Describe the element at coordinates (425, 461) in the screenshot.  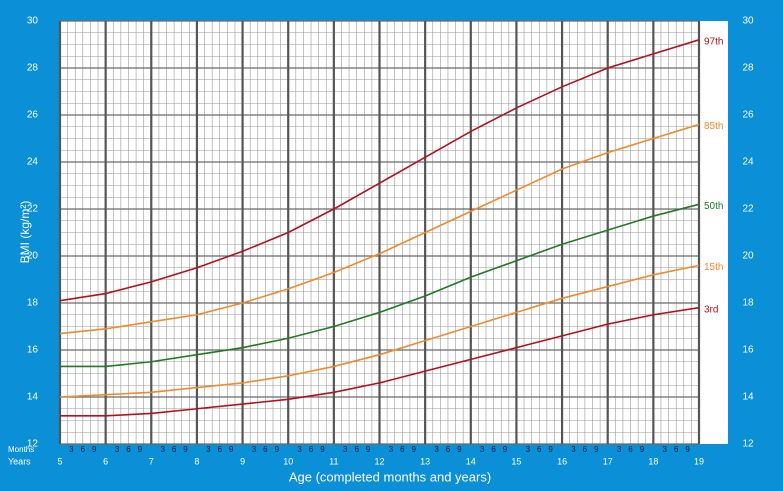
I see `x-tick-label: 13` at that location.